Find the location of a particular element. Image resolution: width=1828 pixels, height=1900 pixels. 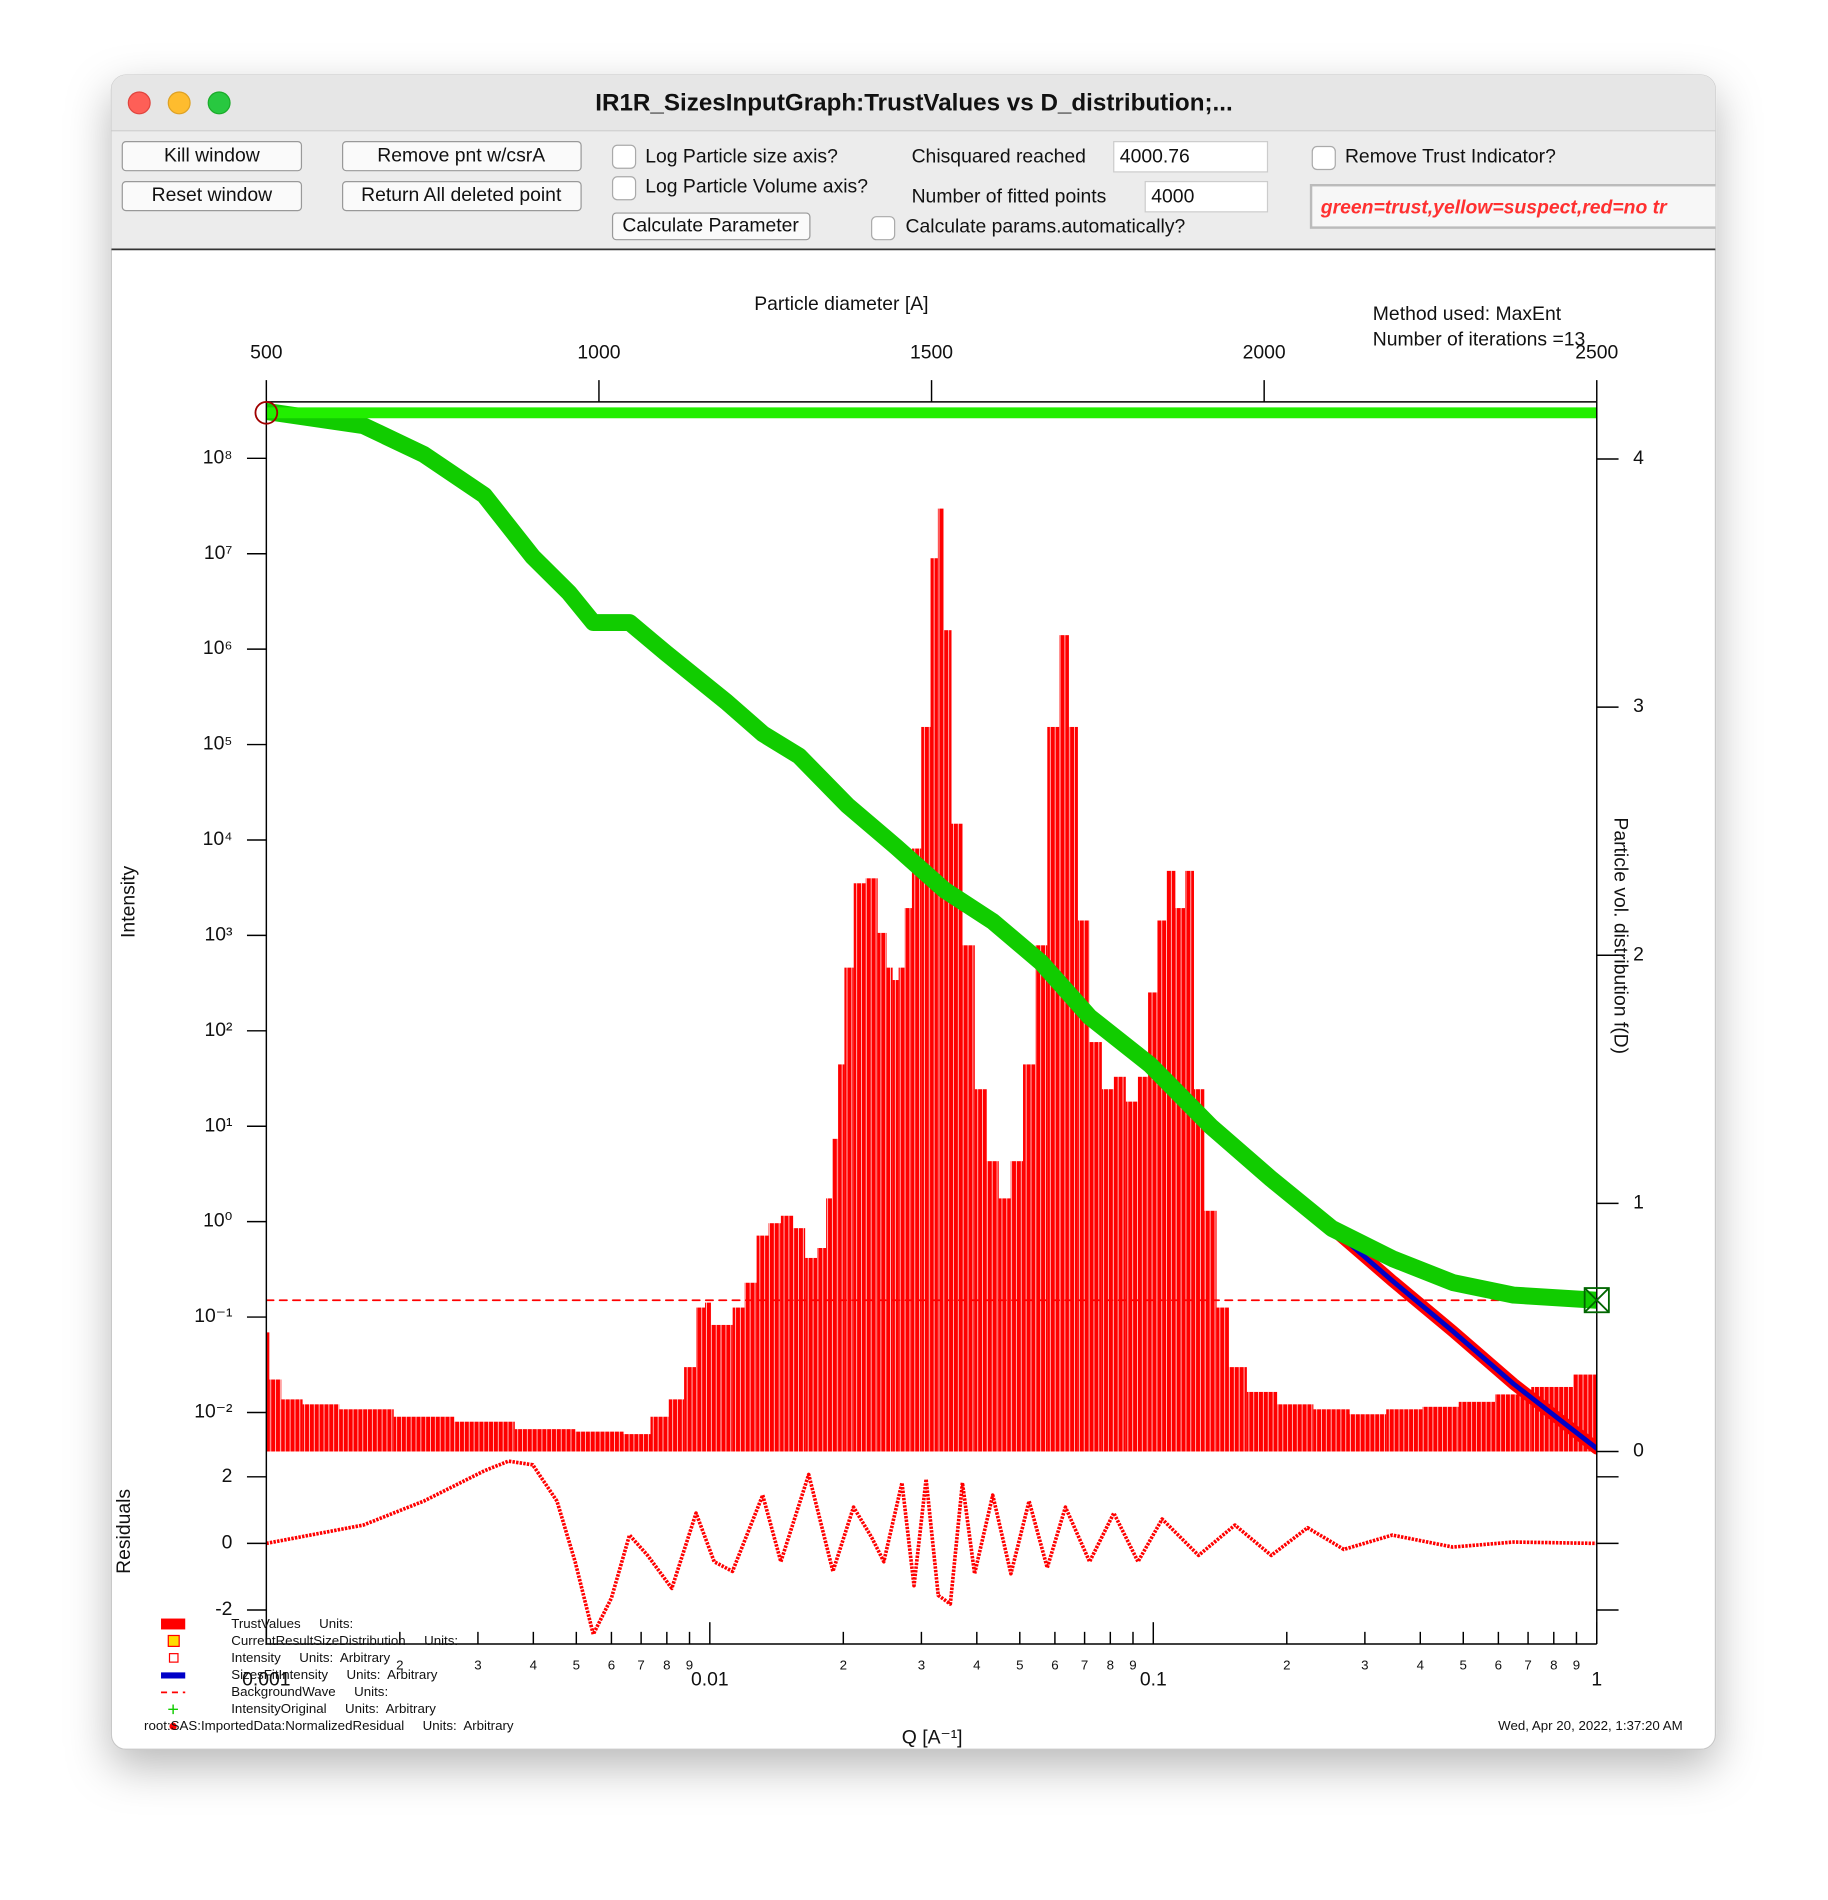

y-tick-label: 10⁻¹ is located at coordinates (213, 1316).